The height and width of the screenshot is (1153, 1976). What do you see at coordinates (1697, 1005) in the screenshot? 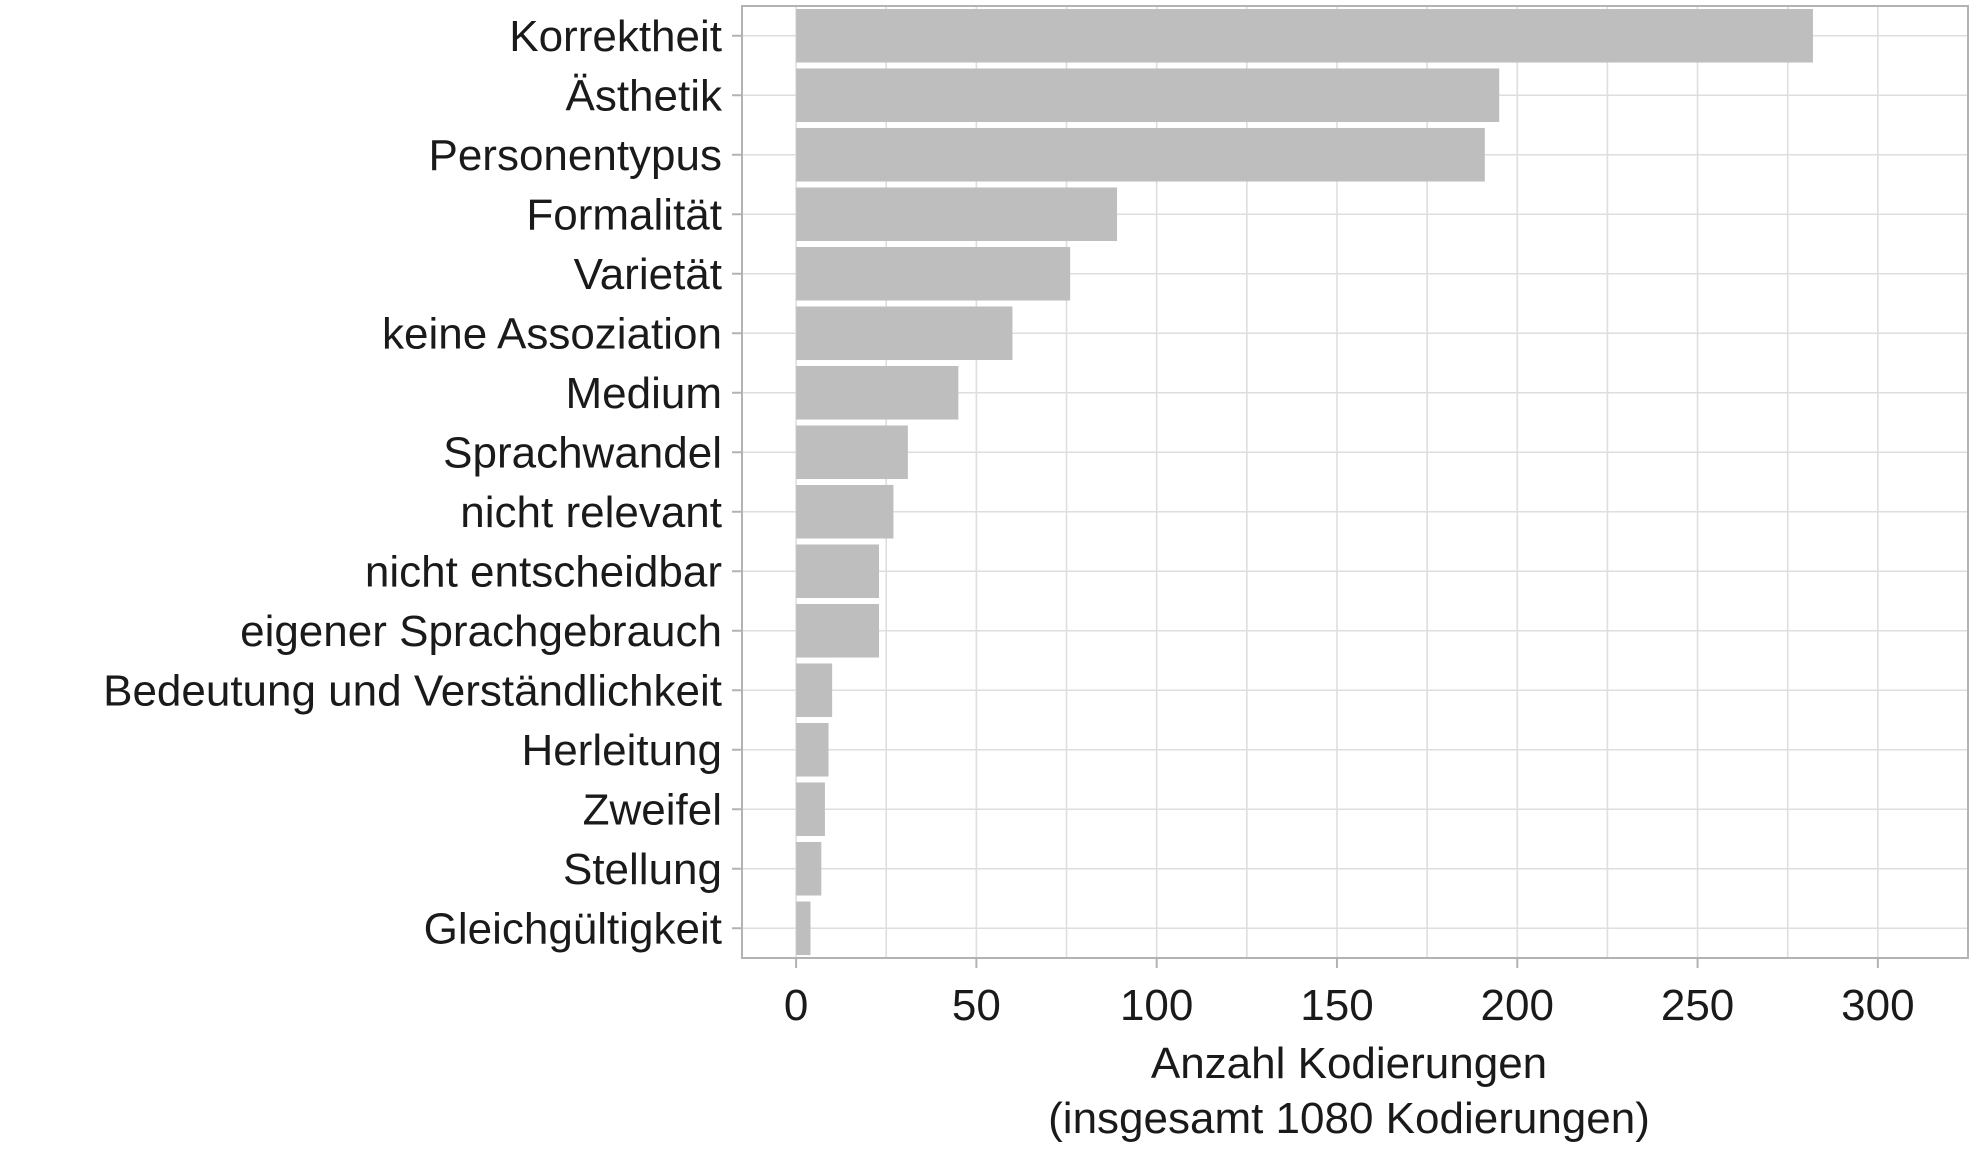
I see `x-tick-label: 250` at bounding box center [1697, 1005].